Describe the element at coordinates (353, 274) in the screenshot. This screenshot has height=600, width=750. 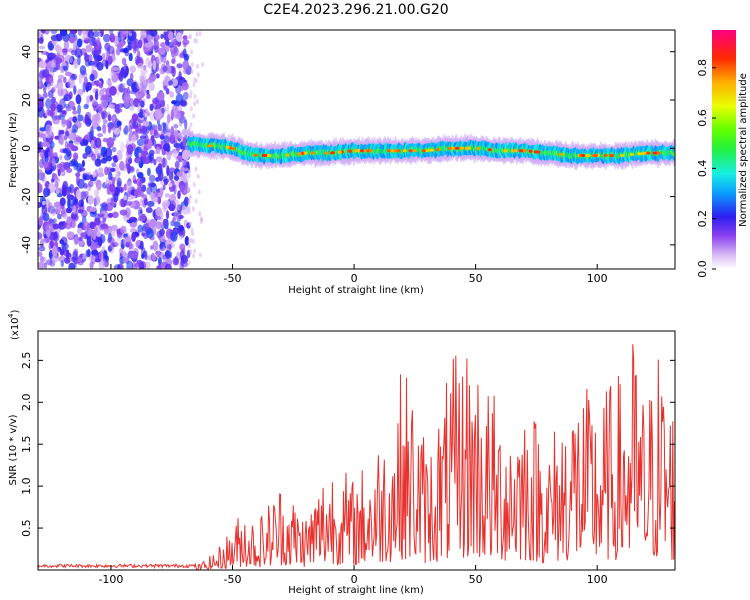
I see `spectrogram-x-ticks: -100 -50 0 50 100` at that location.